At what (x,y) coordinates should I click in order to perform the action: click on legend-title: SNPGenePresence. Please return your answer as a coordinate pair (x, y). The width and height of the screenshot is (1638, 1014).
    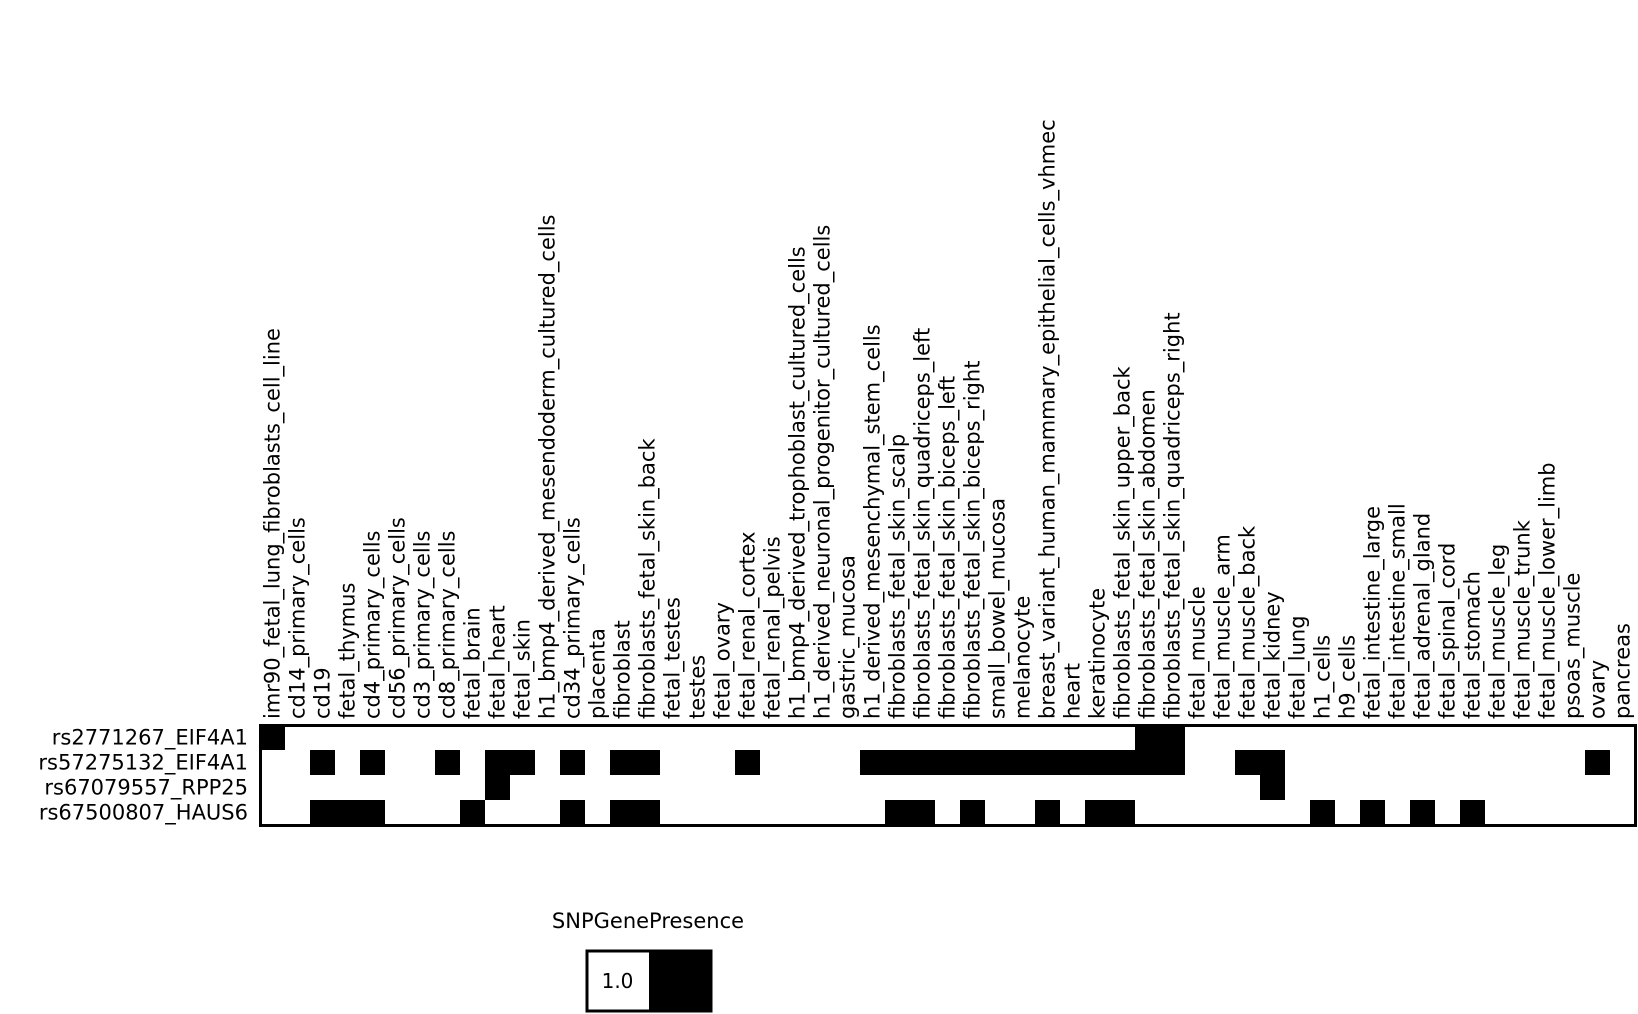
    Looking at the image, I should click on (648, 921).